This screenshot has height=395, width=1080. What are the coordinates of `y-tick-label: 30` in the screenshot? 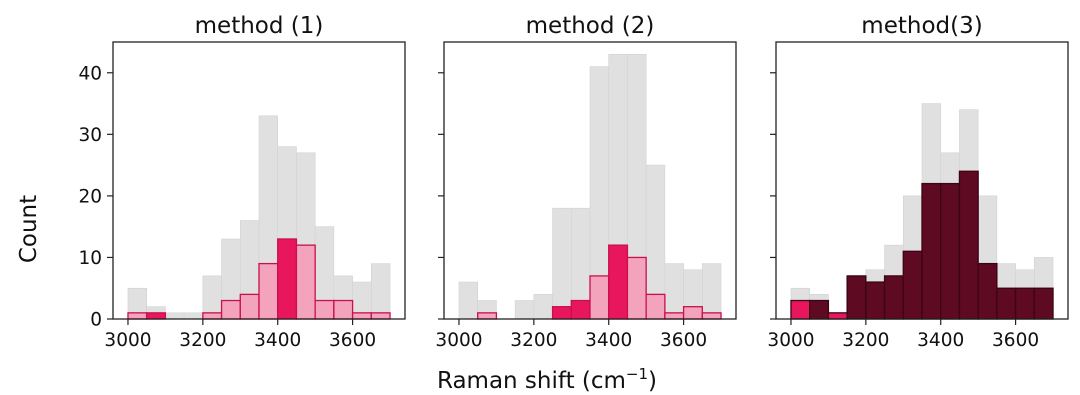 It's located at (90, 135).